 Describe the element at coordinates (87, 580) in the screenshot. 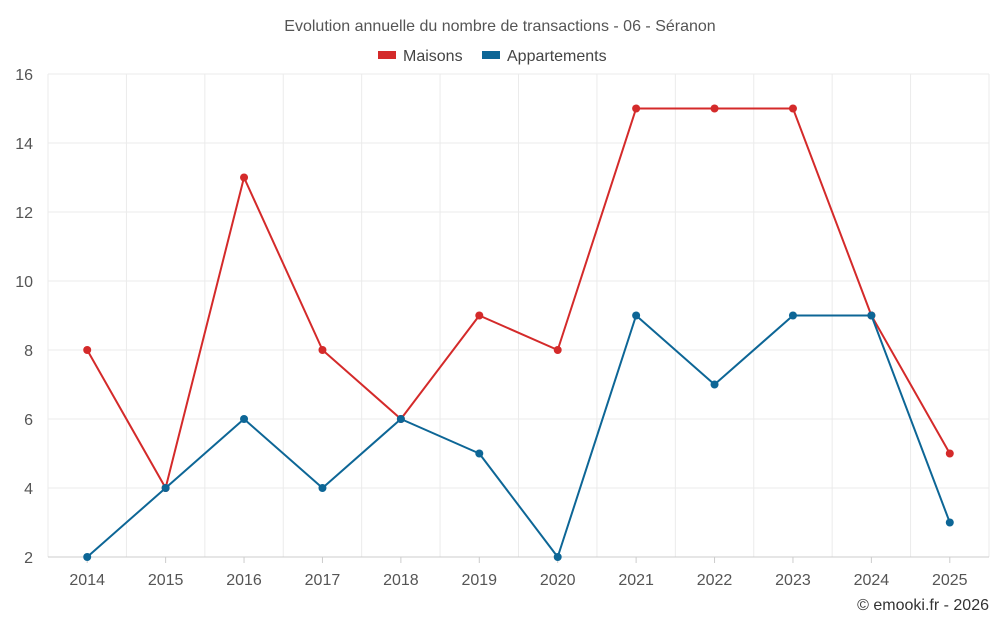

I see `x-tick-label: 2014` at that location.